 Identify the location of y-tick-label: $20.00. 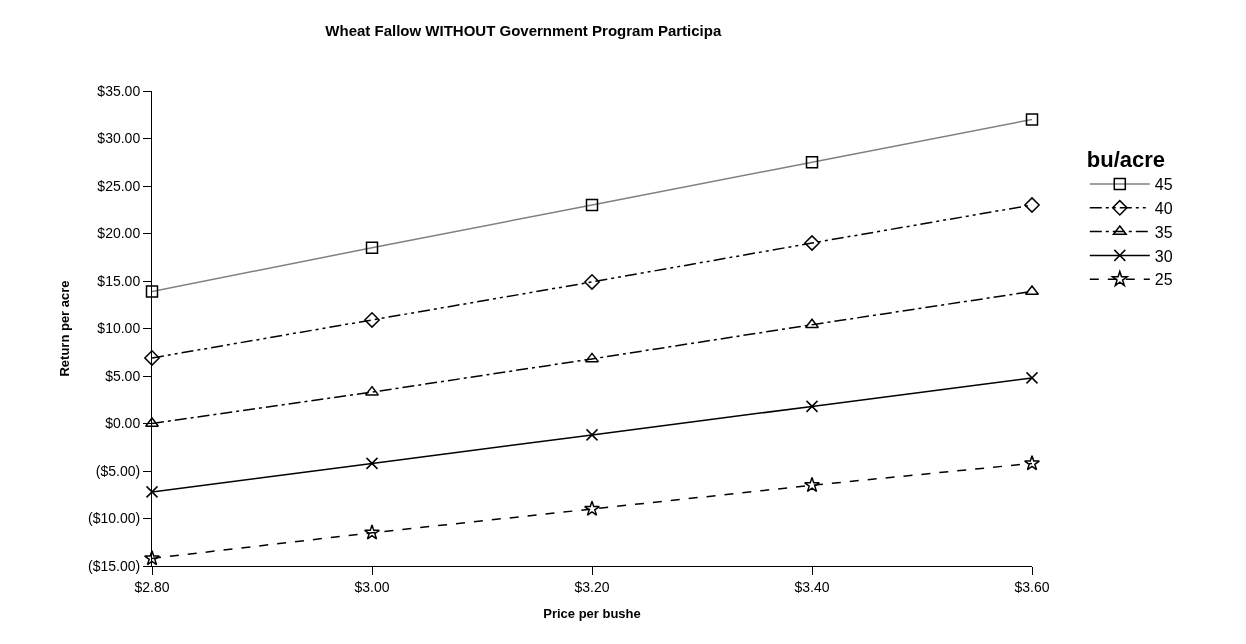
(119, 233).